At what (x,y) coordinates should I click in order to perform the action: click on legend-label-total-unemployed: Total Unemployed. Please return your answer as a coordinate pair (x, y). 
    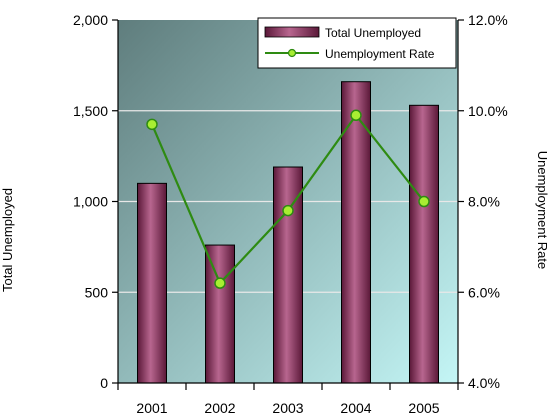
    Looking at the image, I should click on (373, 33).